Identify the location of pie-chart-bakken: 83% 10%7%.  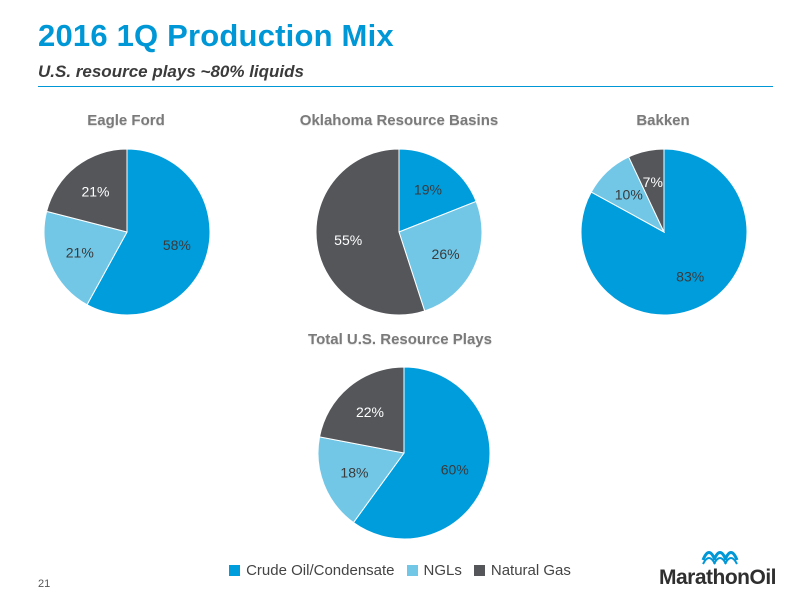
(664, 232).